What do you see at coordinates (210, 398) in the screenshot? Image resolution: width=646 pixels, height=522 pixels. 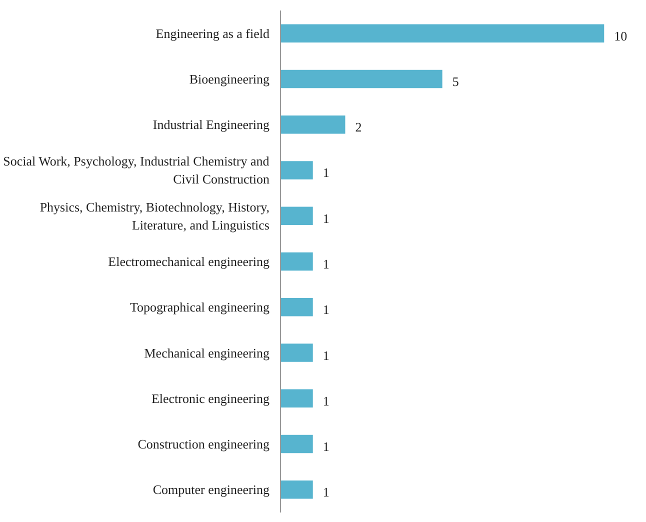 I see `y-tick-label: Electronic engineering` at bounding box center [210, 398].